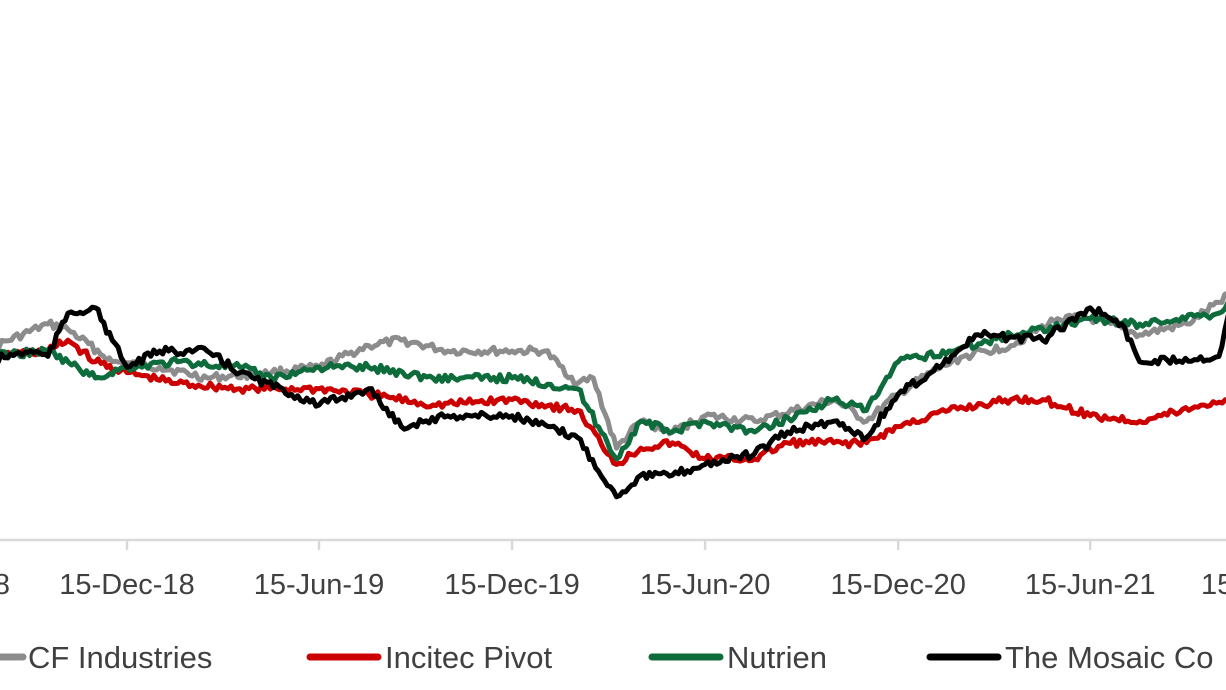 This screenshot has width=1226, height=690. What do you see at coordinates (1213, 585) in the screenshot?
I see `x-tick-label: 15-` at bounding box center [1213, 585].